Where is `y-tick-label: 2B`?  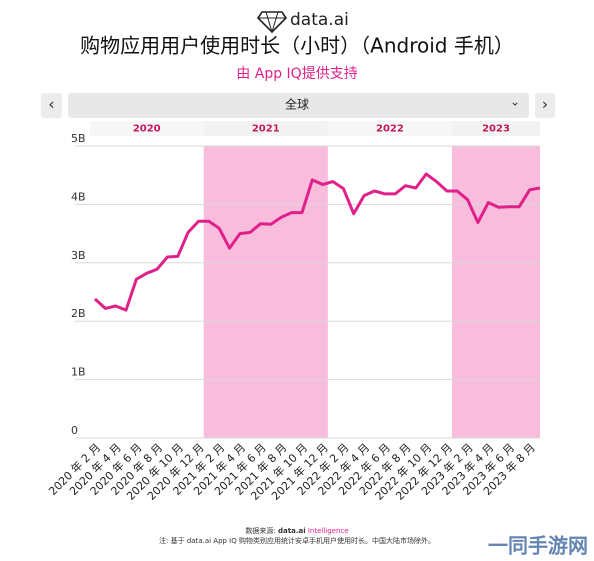
y-tick-label: 2B is located at coordinates (78, 313).